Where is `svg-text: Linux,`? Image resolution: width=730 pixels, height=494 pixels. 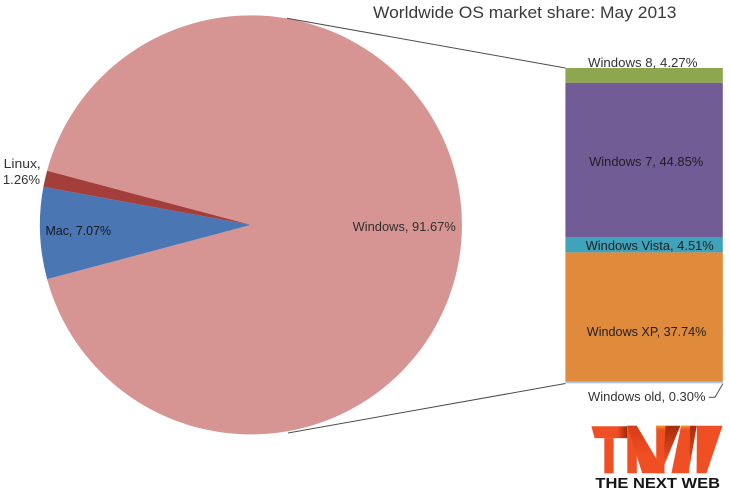
svg-text: Linux, is located at coordinates (22, 163).